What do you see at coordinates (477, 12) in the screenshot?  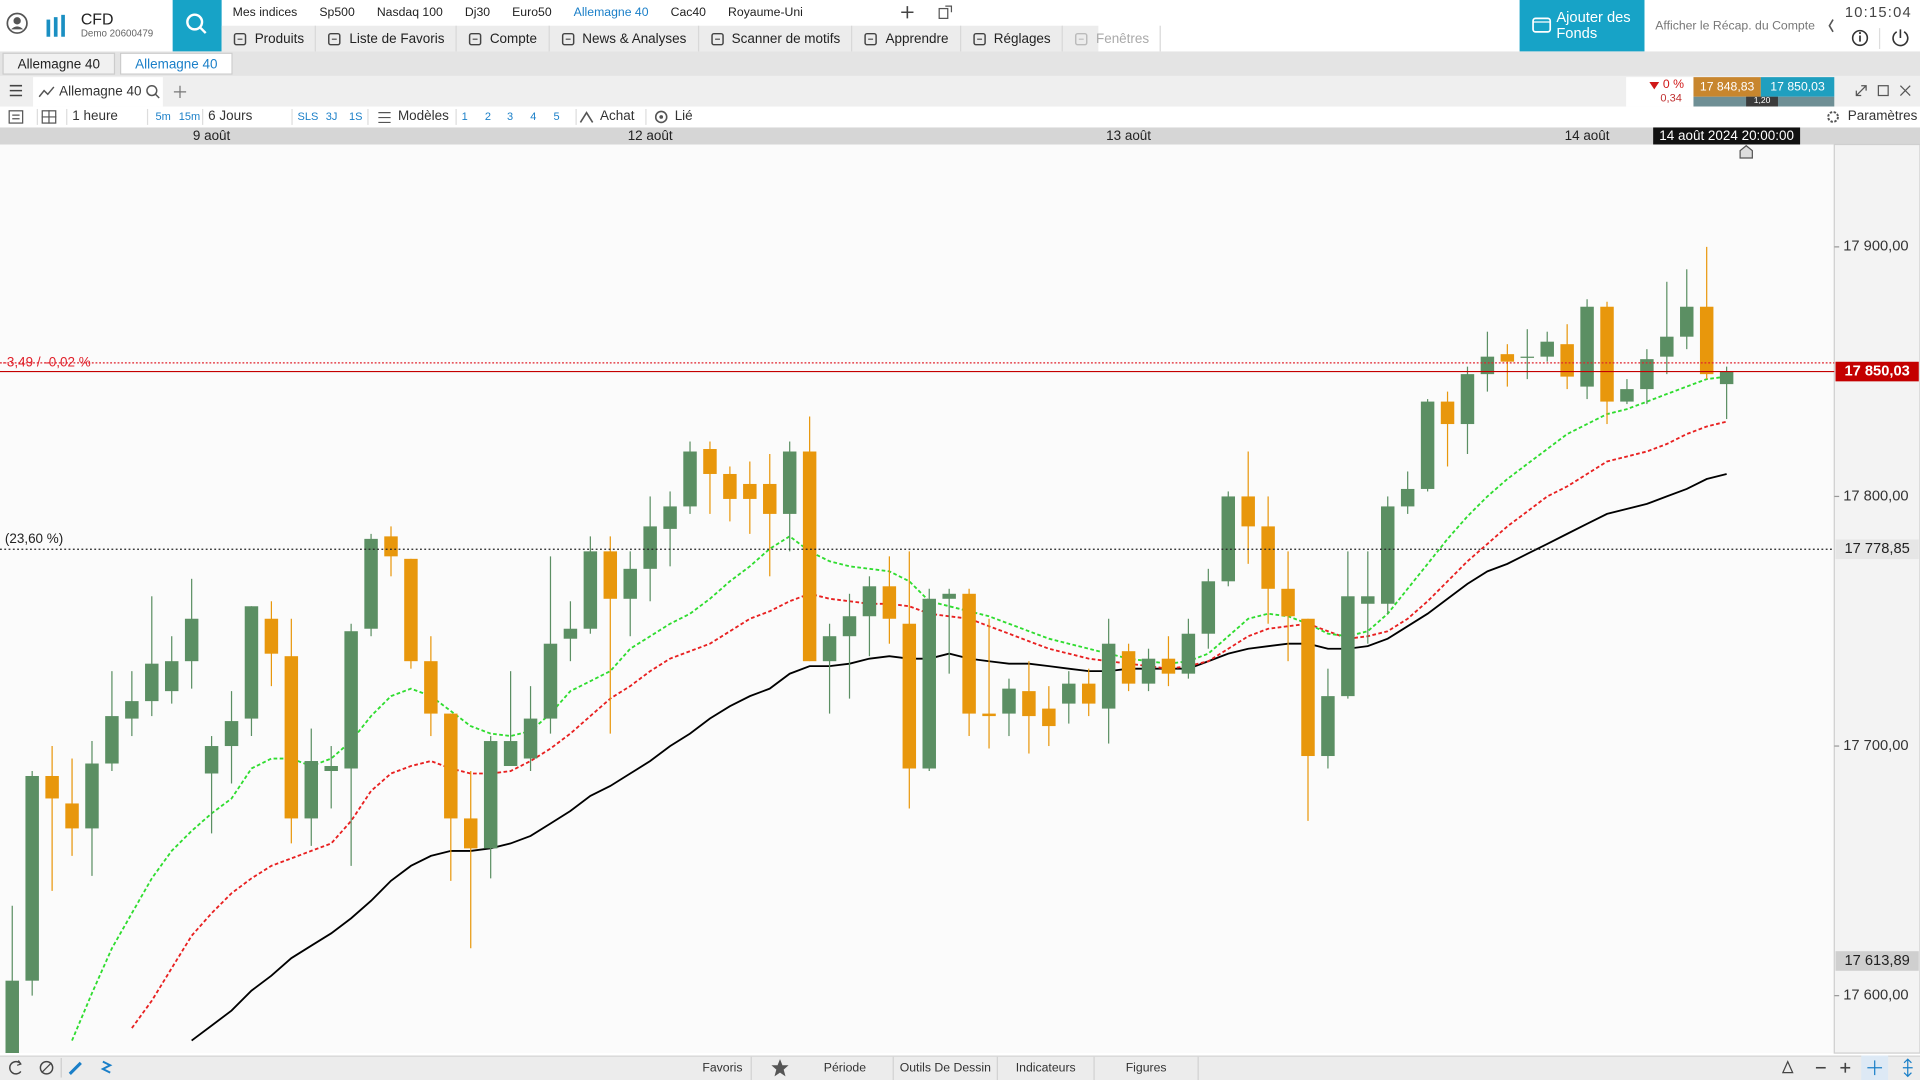 I see `market-tab: Dj30` at bounding box center [477, 12].